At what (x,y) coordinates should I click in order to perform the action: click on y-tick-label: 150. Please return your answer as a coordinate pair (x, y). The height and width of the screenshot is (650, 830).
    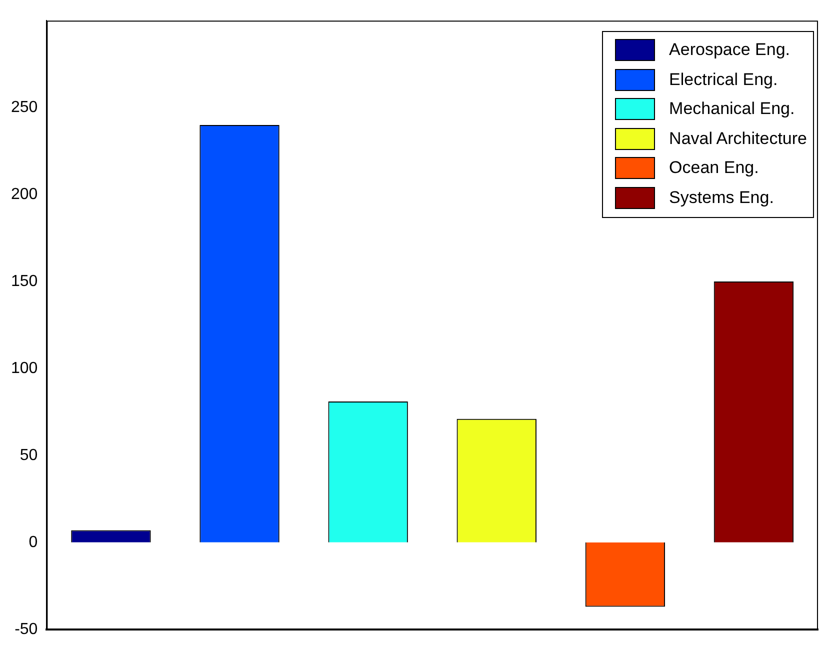
    Looking at the image, I should click on (24, 281).